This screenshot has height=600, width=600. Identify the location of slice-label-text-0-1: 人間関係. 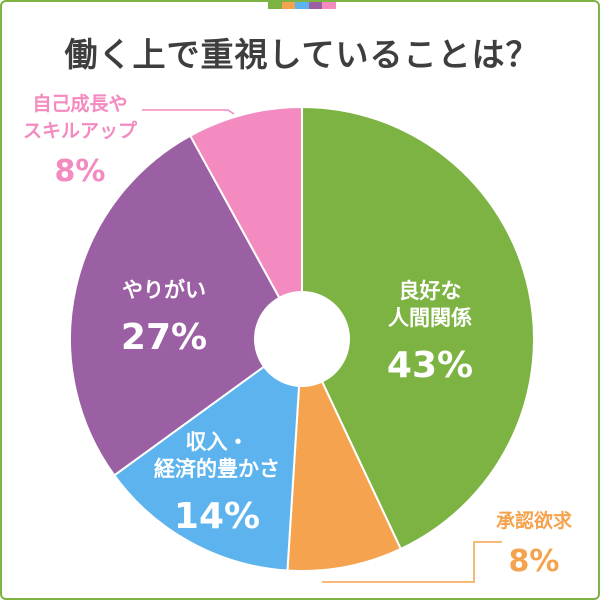
(430, 318).